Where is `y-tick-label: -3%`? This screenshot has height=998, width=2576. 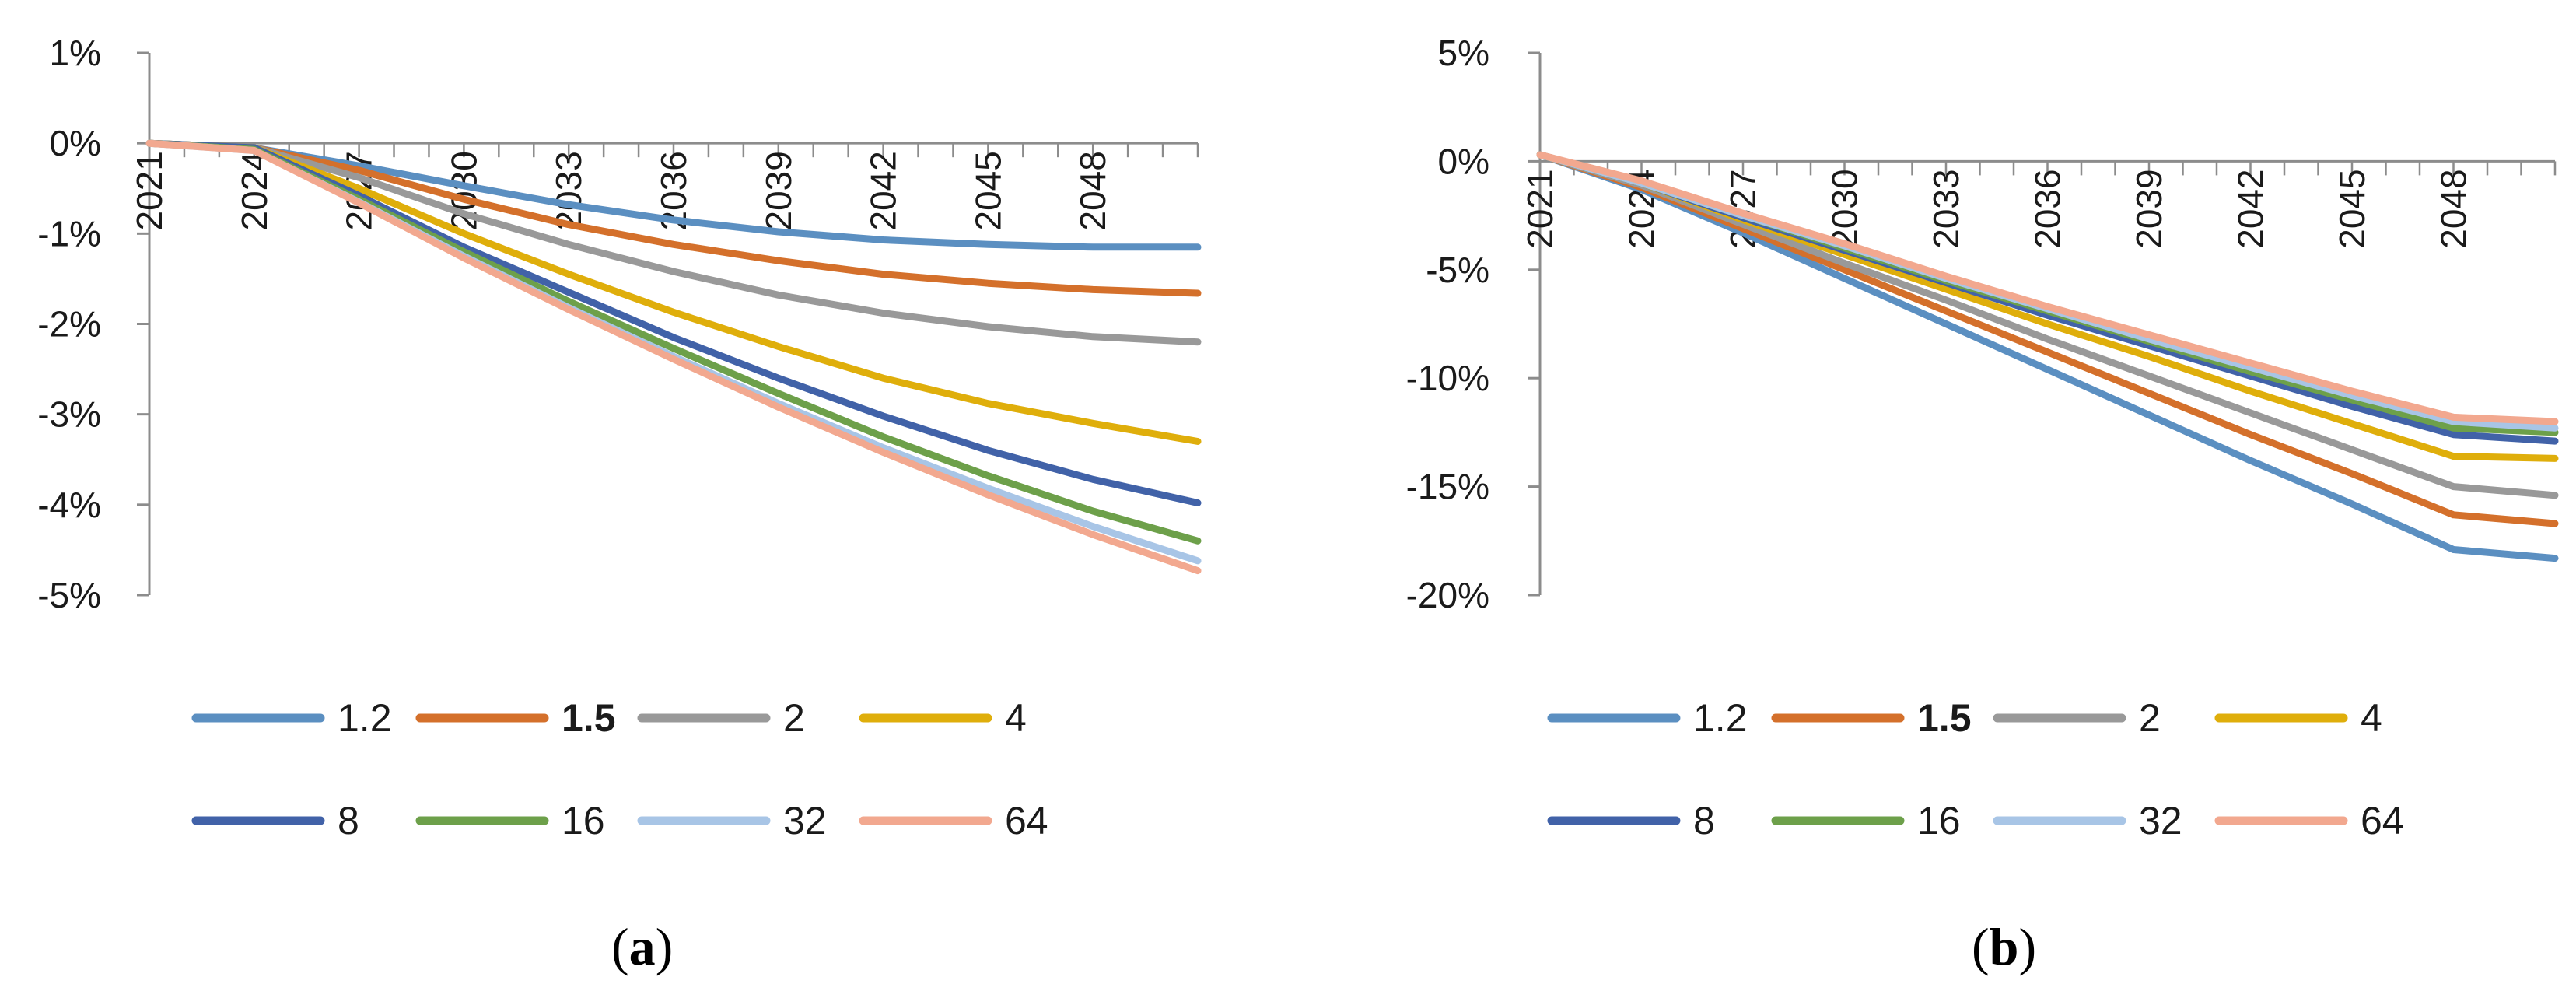 y-tick-label: -3% is located at coordinates (69, 414).